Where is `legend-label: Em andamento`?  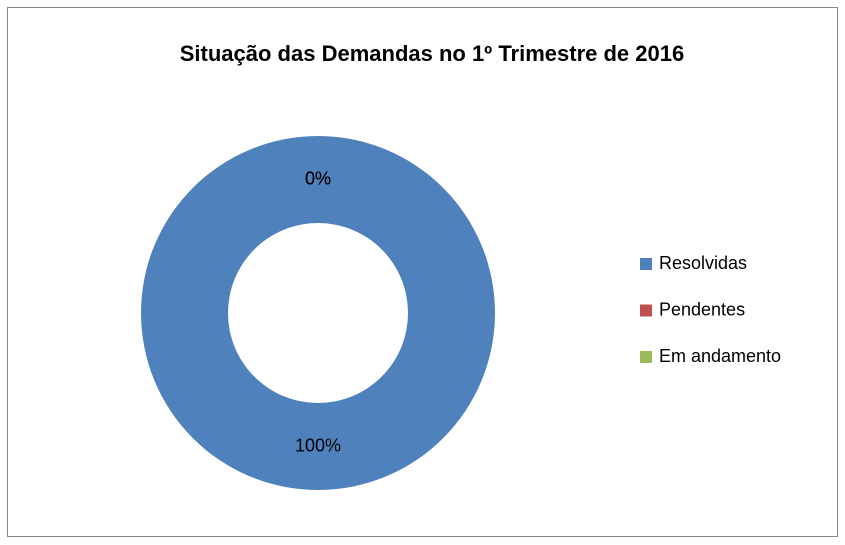 legend-label: Em andamento is located at coordinates (720, 356).